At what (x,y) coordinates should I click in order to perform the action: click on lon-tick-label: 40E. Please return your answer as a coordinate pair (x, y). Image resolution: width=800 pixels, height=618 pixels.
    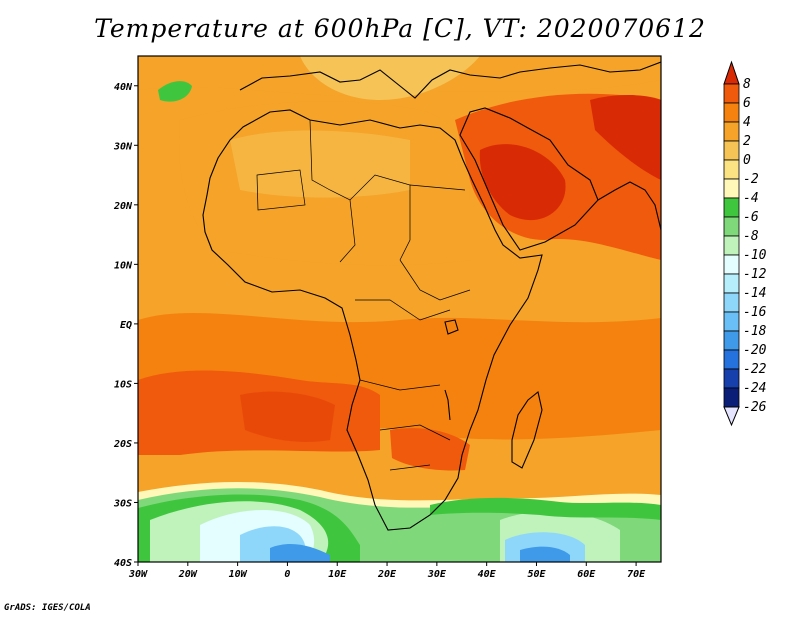
    Looking at the image, I should click on (487, 574).